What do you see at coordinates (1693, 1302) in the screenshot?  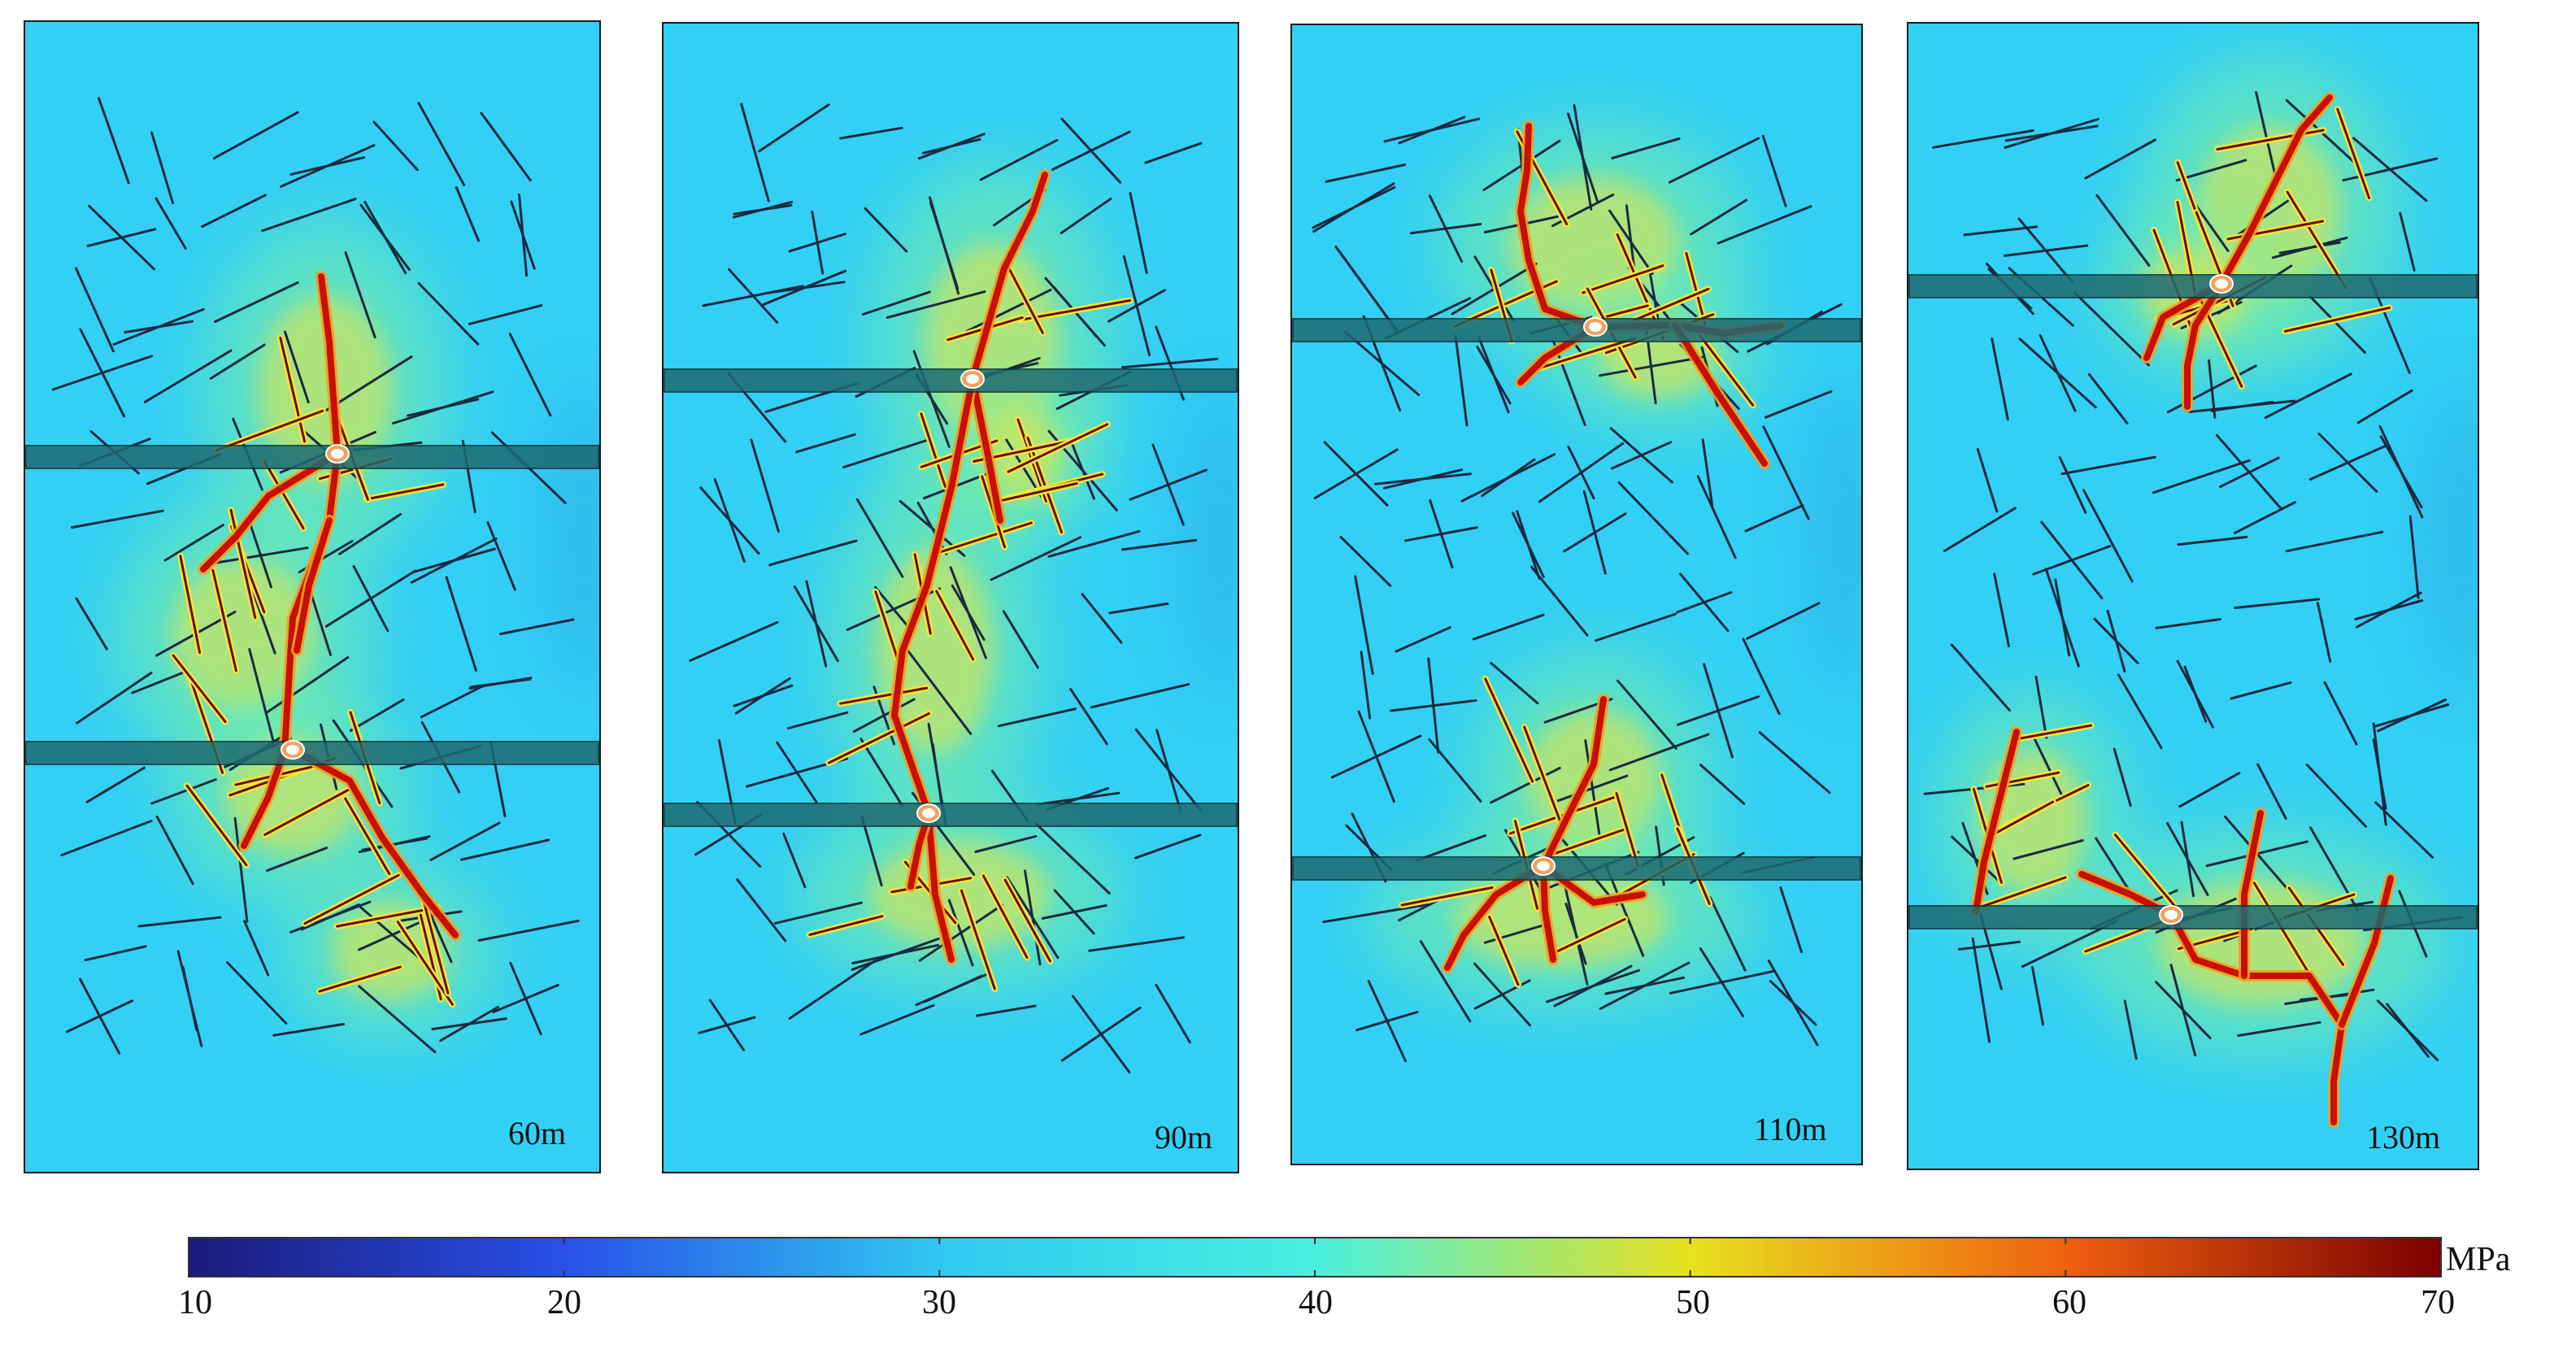 I see `colorbar-tick-50: 50` at bounding box center [1693, 1302].